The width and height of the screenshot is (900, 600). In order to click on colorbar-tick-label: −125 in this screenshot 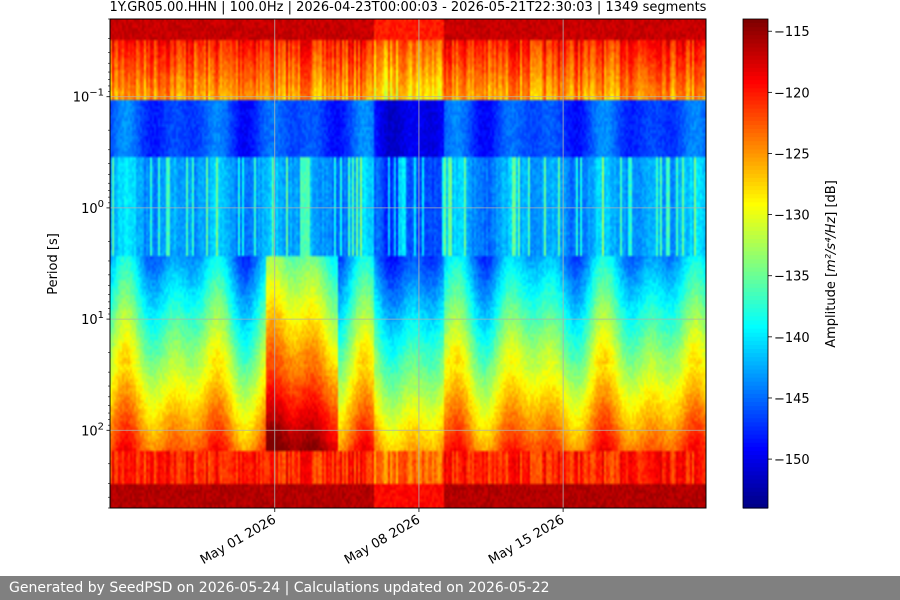, I will do `click(792, 154)`.